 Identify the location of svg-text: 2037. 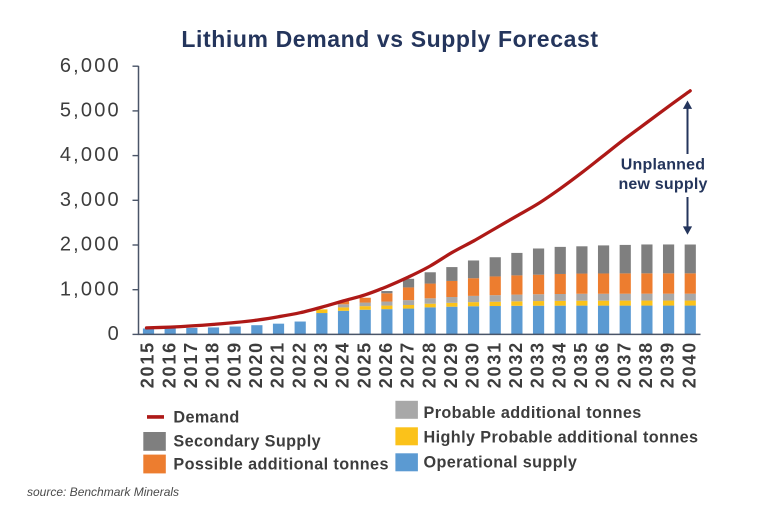
(624, 364).